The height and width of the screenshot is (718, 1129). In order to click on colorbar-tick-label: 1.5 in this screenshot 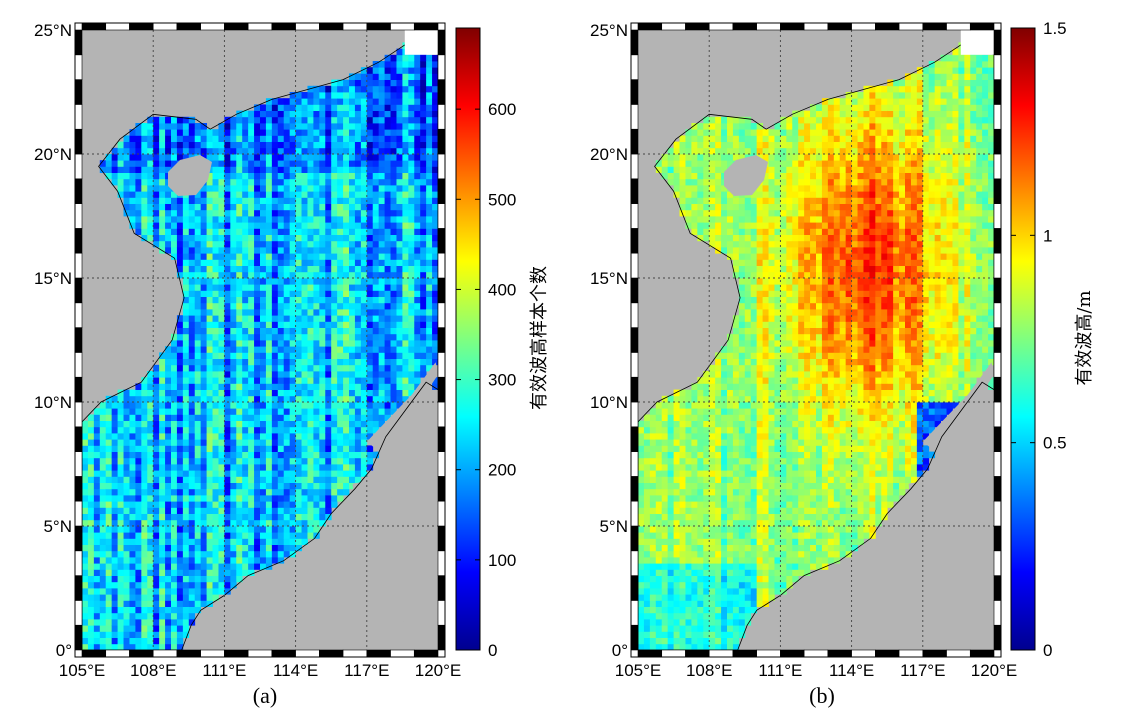, I will do `click(1055, 28)`.